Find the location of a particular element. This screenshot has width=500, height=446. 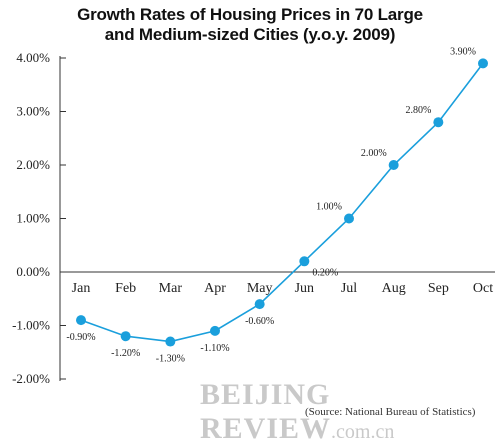

source-note: (Source: National Bureau of Statistics) is located at coordinates (390, 412).